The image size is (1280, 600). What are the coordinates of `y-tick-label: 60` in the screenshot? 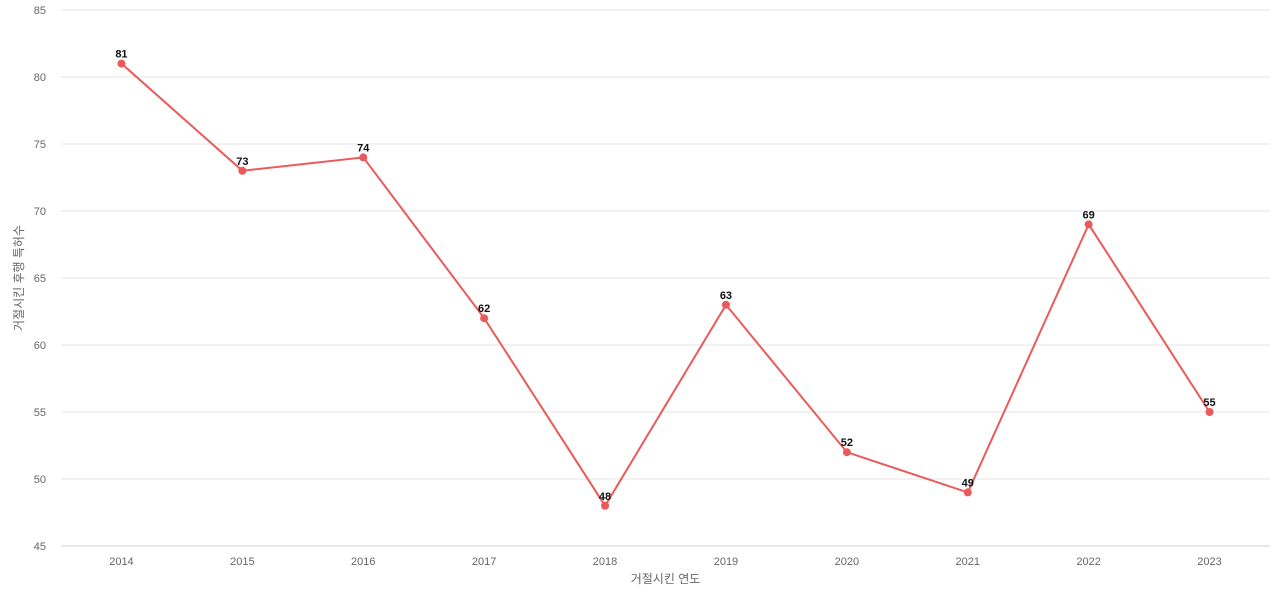 It's located at (40, 346).